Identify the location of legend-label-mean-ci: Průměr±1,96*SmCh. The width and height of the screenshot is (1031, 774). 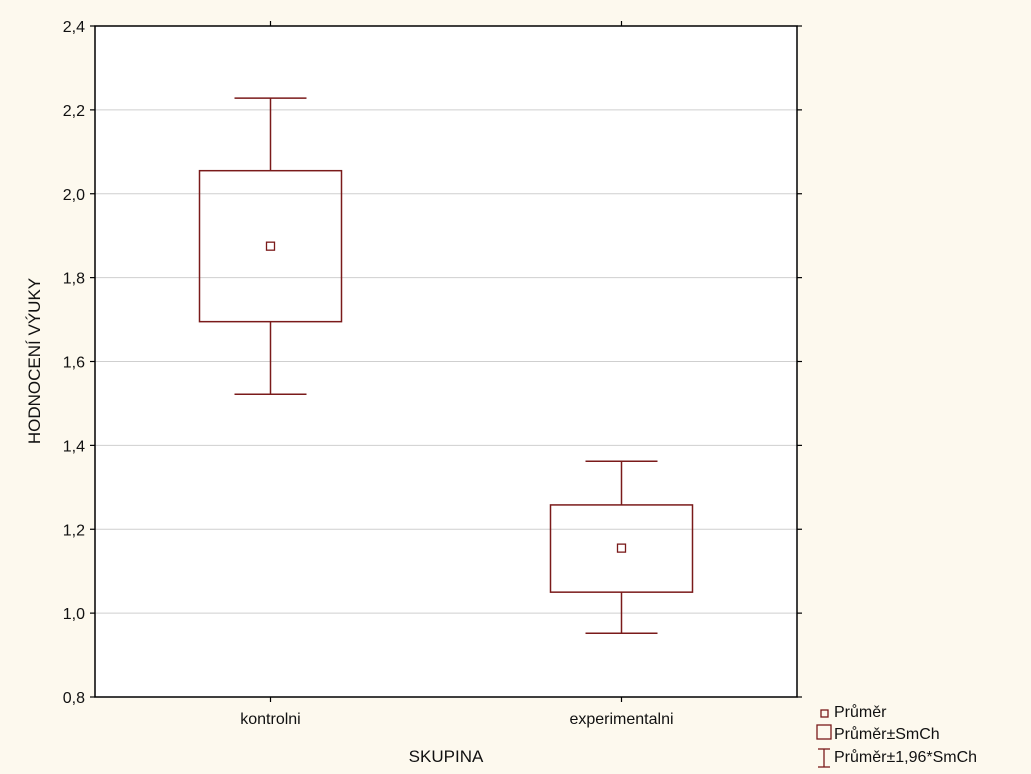
(905, 757).